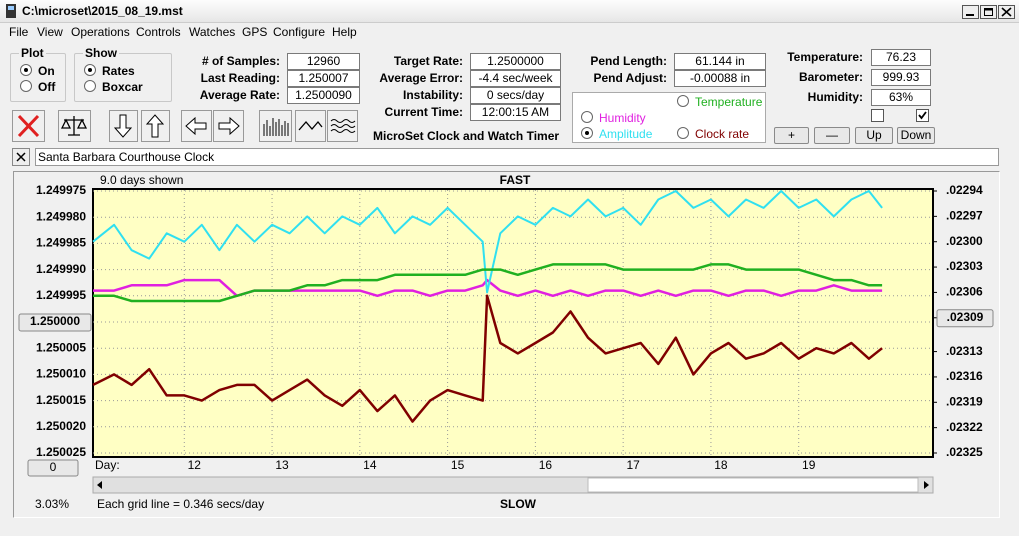 The width and height of the screenshot is (1019, 536). What do you see at coordinates (926, 485) in the screenshot?
I see `scroll-right-arrow` at bounding box center [926, 485].